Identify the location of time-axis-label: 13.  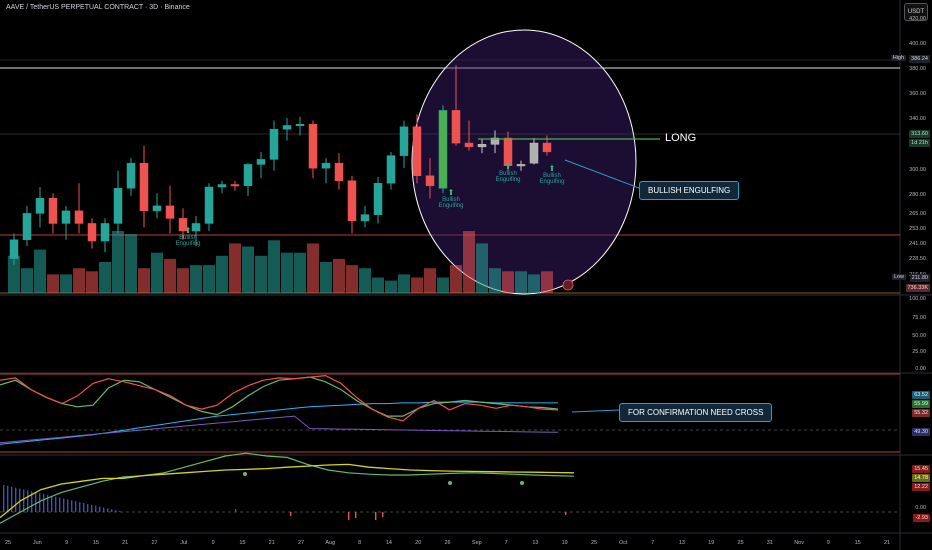
(535, 543).